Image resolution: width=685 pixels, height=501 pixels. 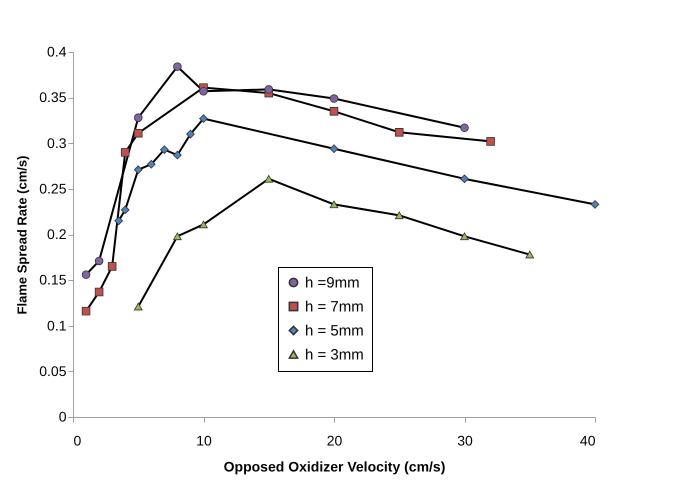 What do you see at coordinates (53, 280) in the screenshot?
I see `y-tick-label: 0.15` at bounding box center [53, 280].